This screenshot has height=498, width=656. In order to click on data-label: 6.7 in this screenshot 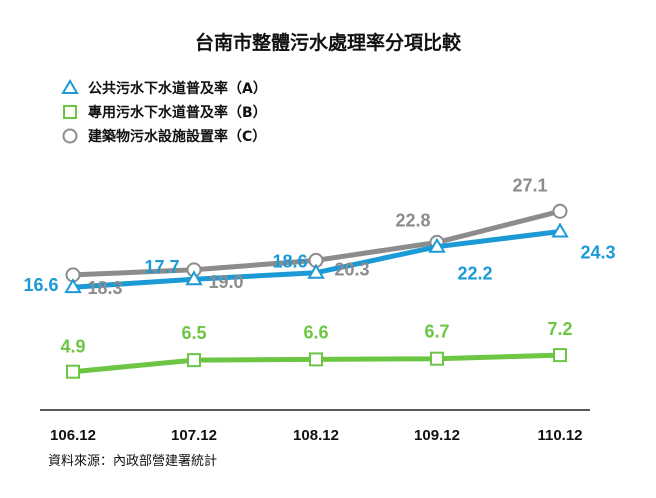, I will do `click(436, 332)`.